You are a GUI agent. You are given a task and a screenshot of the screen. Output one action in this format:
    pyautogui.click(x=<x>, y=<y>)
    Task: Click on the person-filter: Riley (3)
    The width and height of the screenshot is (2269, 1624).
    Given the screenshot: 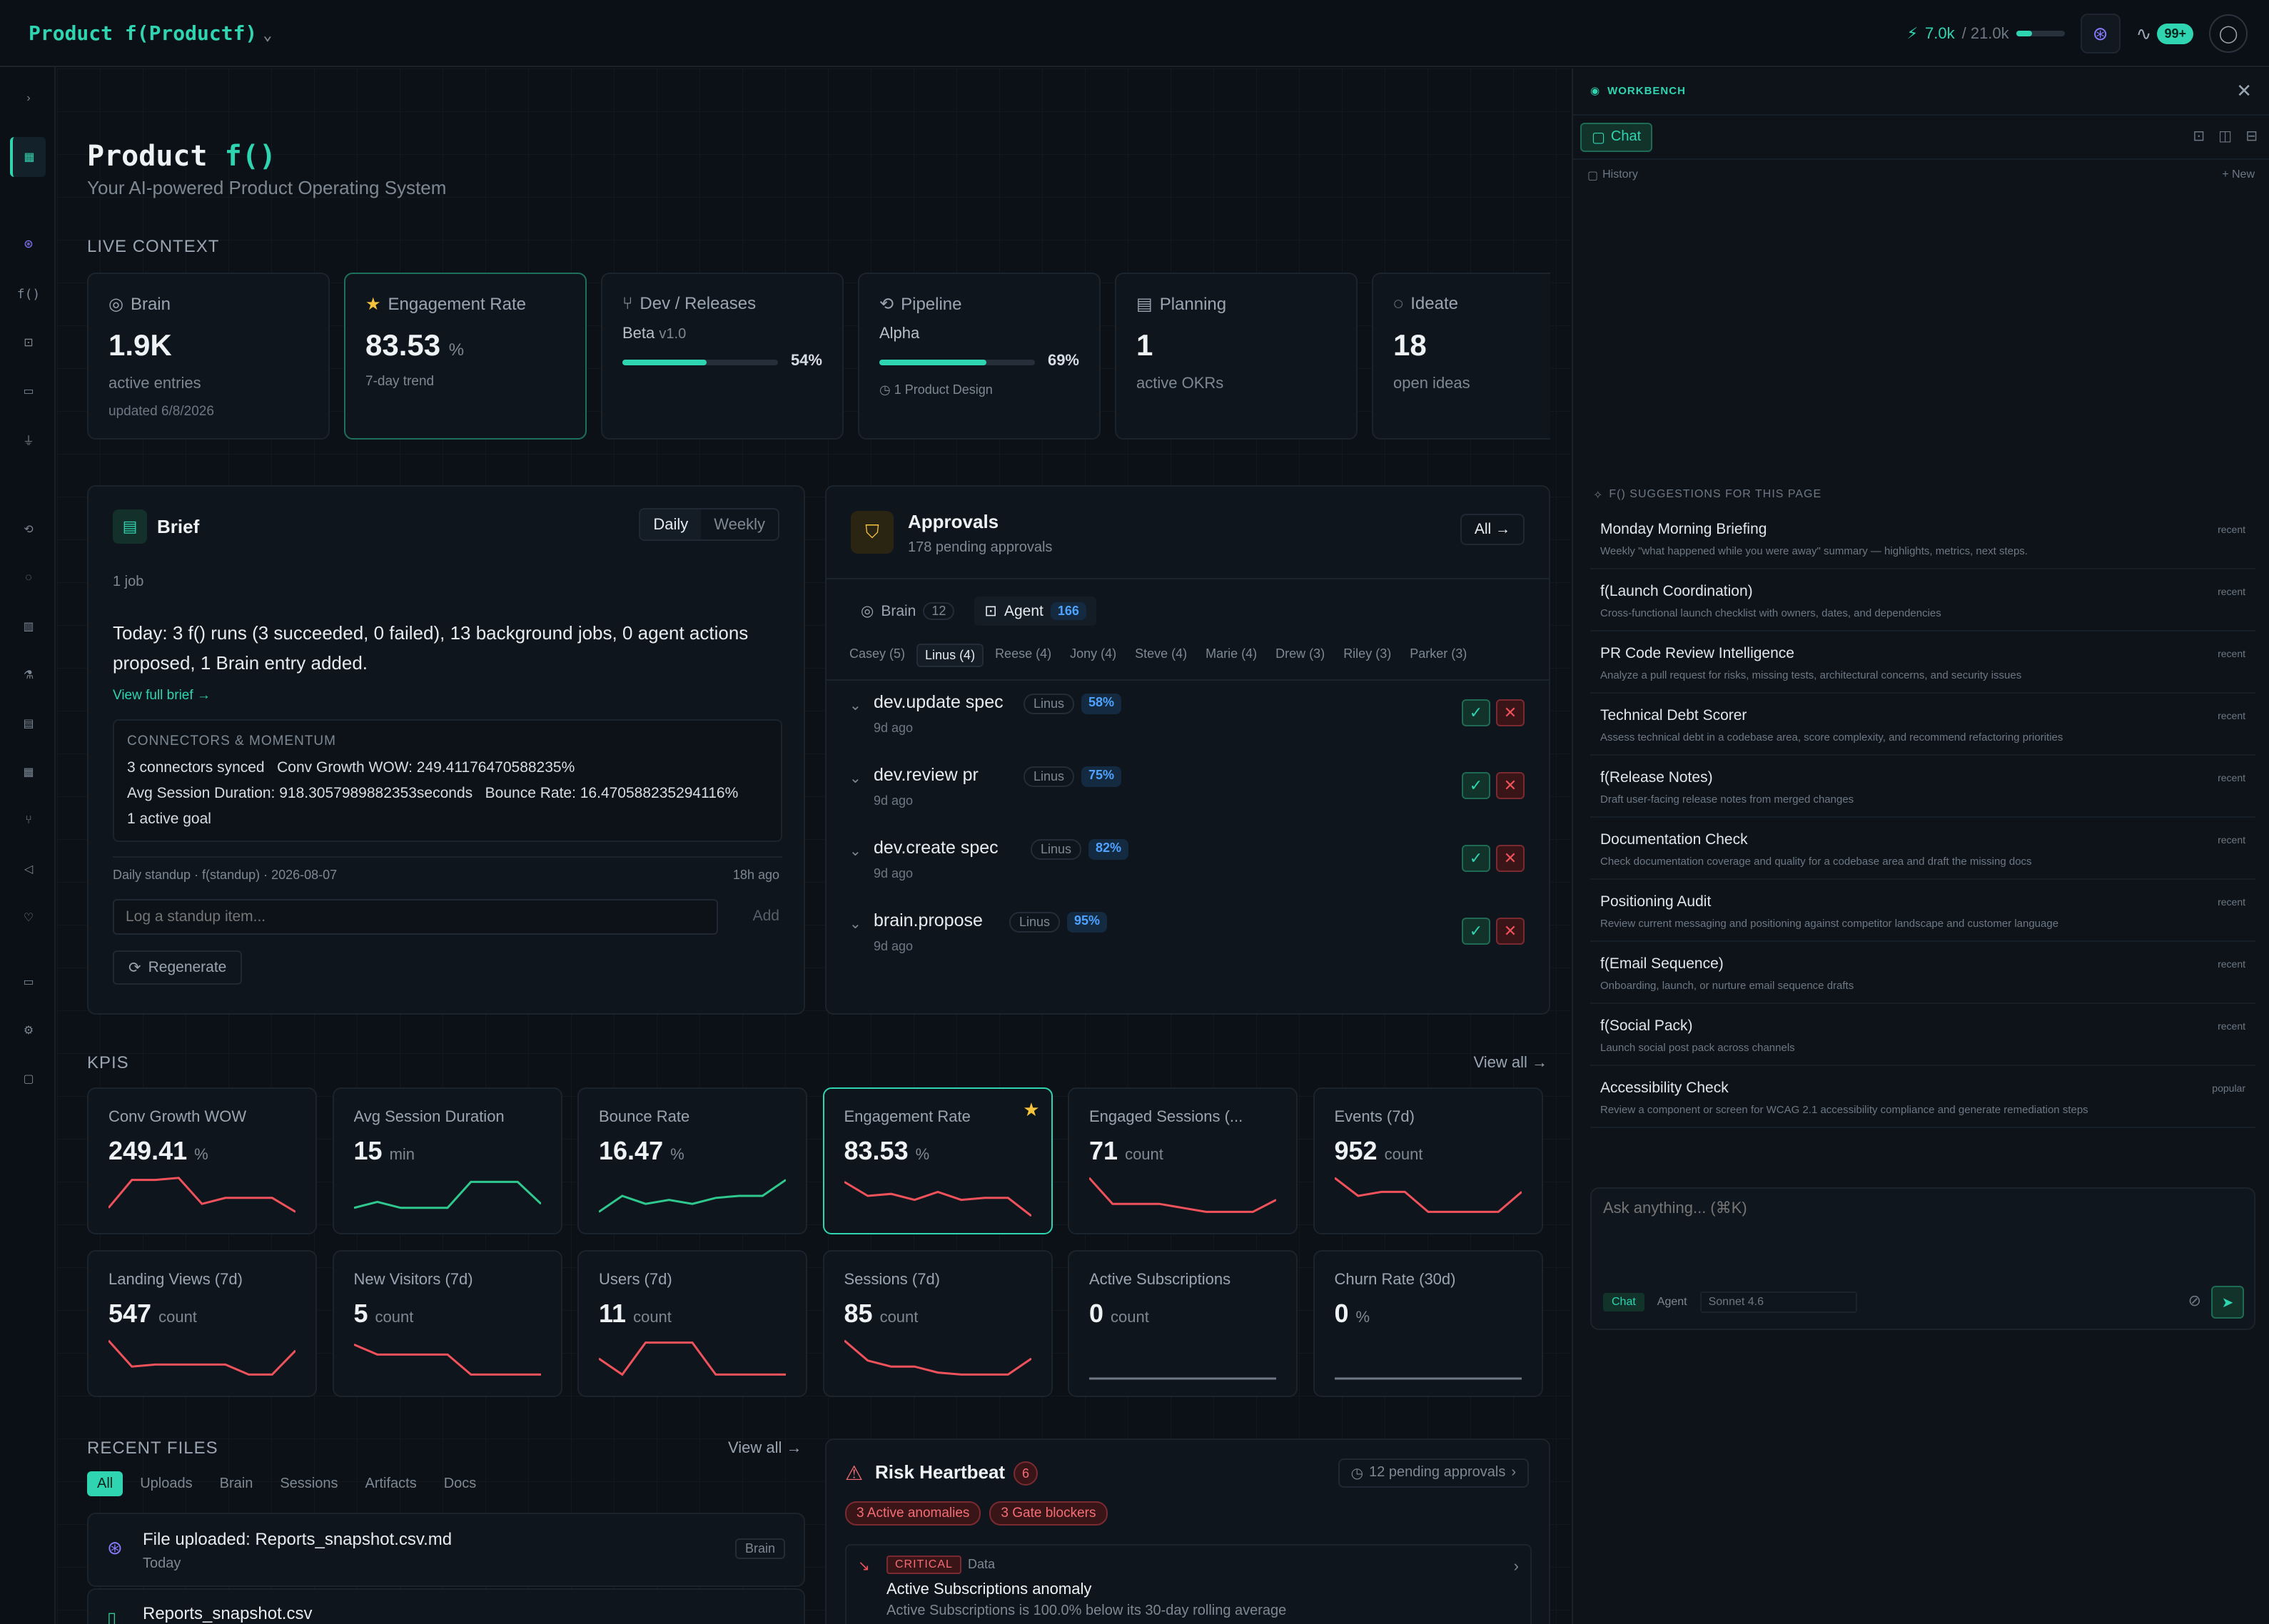 What is the action you would take?
    pyautogui.click(x=1367, y=653)
    